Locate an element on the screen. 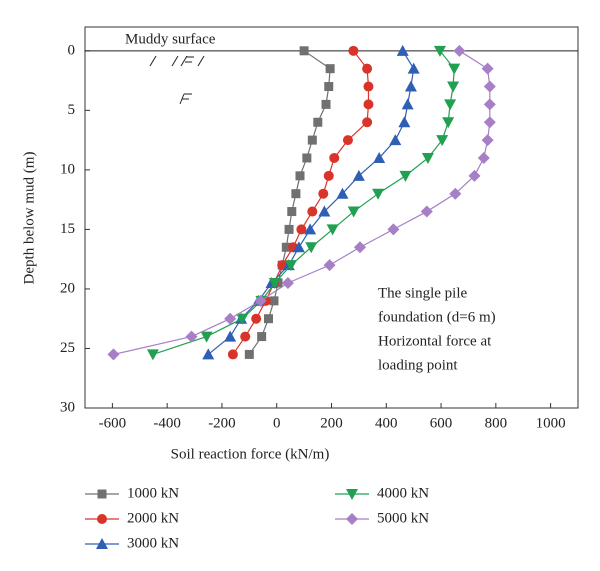  y-tick-label: 0 is located at coordinates (72, 50).